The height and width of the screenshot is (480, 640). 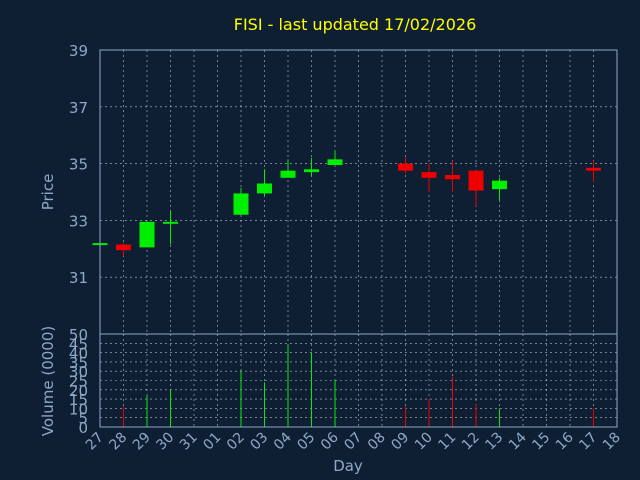 I want to click on volume-y-tick-label: 5, so click(x=83, y=419).